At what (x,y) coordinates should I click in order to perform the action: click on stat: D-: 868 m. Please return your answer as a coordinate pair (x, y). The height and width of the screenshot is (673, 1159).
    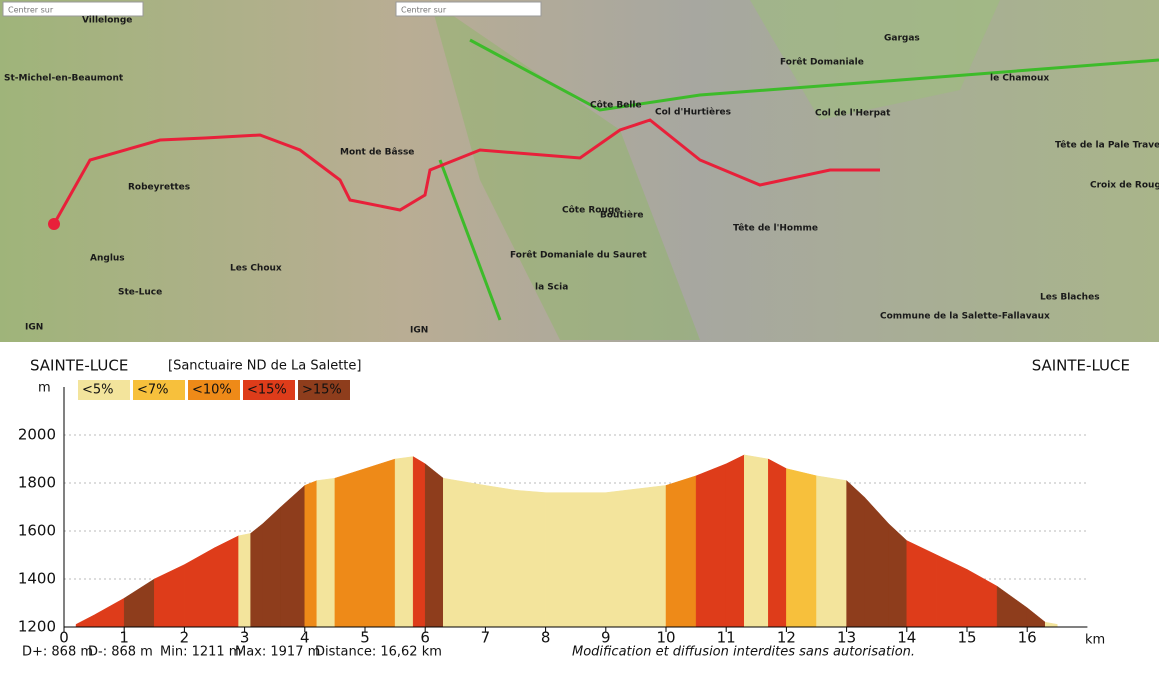
    Looking at the image, I should click on (120, 652).